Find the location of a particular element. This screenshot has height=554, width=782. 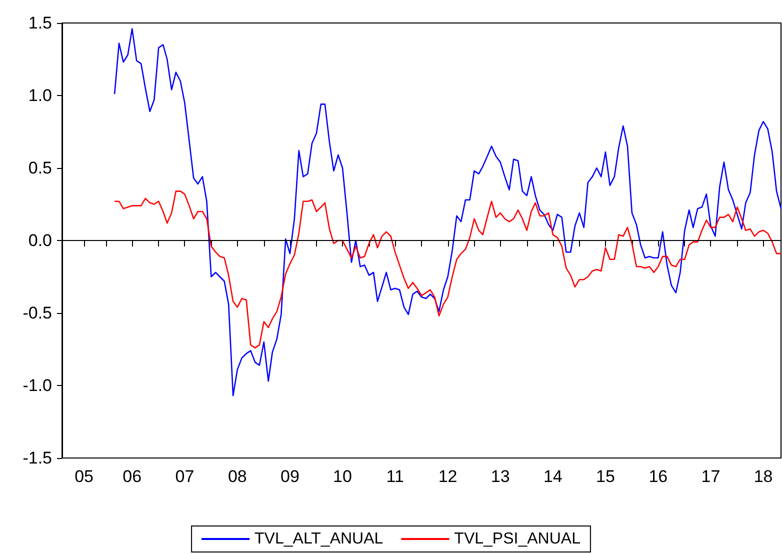

x-tick-label: 16 is located at coordinates (658, 476).